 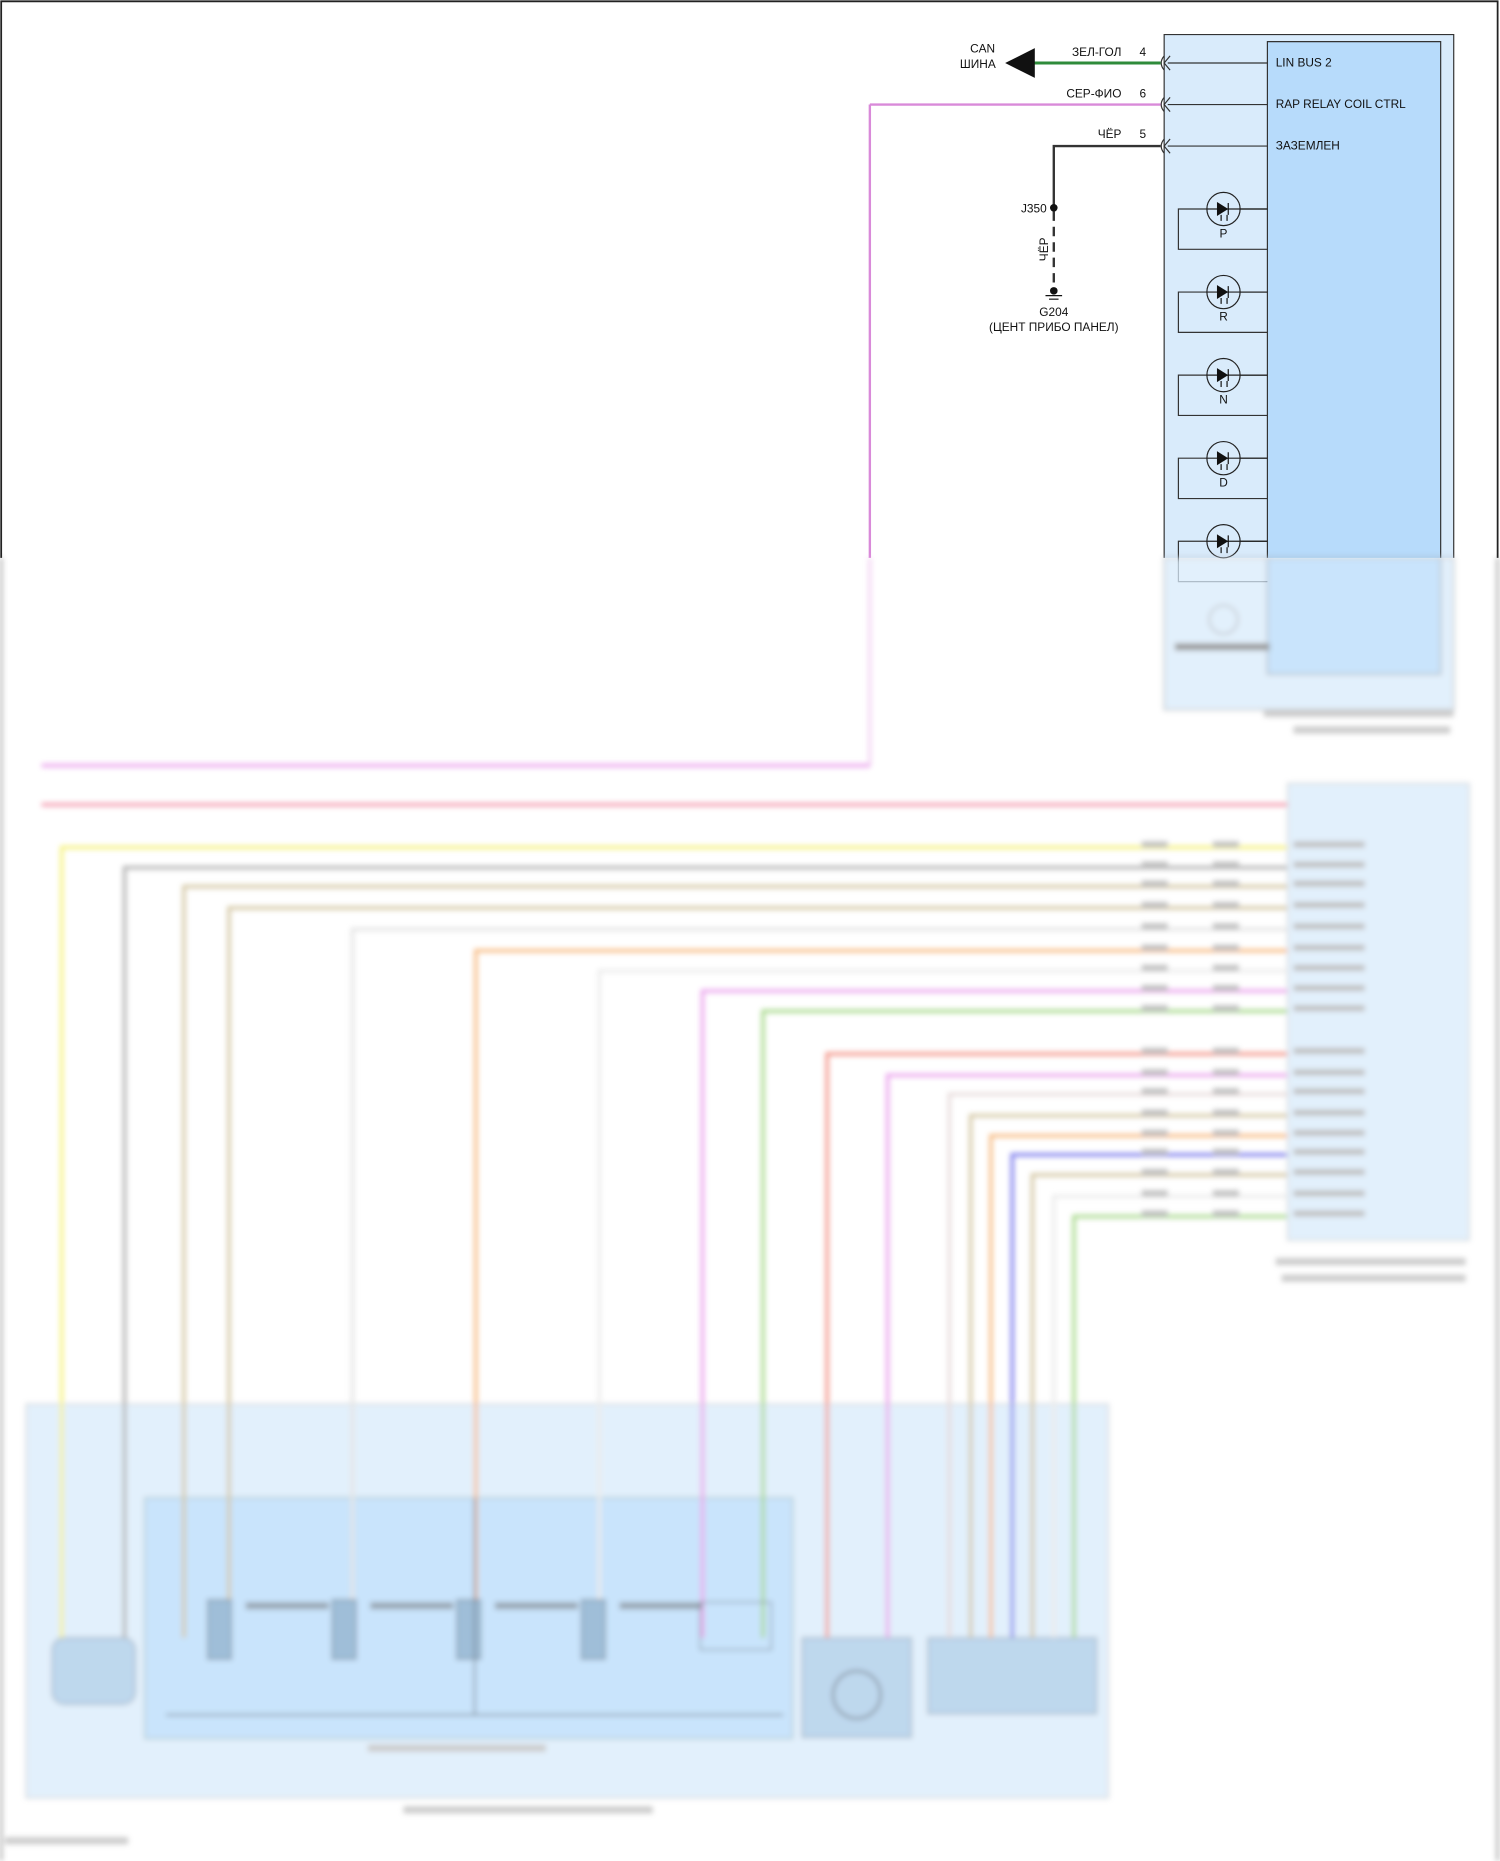 I want to click on led-label: D, so click(x=1223, y=483).